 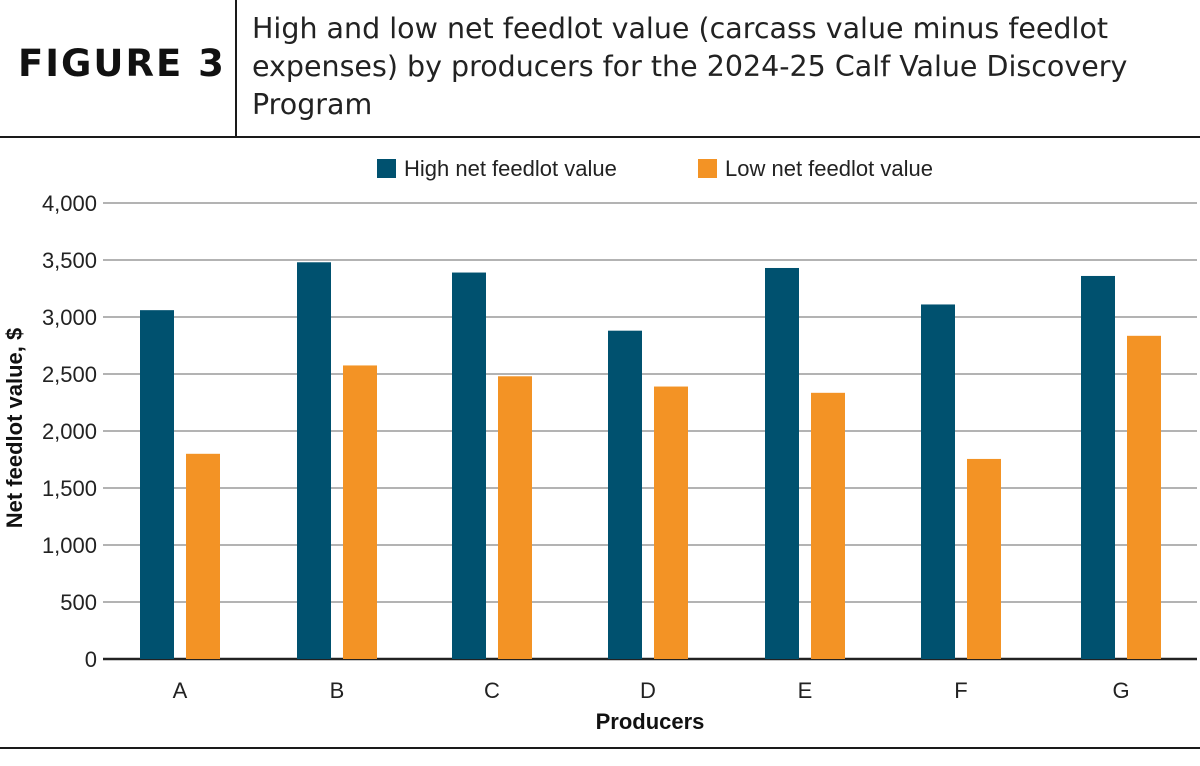 I want to click on y-tick-label: 500, so click(x=78, y=602).